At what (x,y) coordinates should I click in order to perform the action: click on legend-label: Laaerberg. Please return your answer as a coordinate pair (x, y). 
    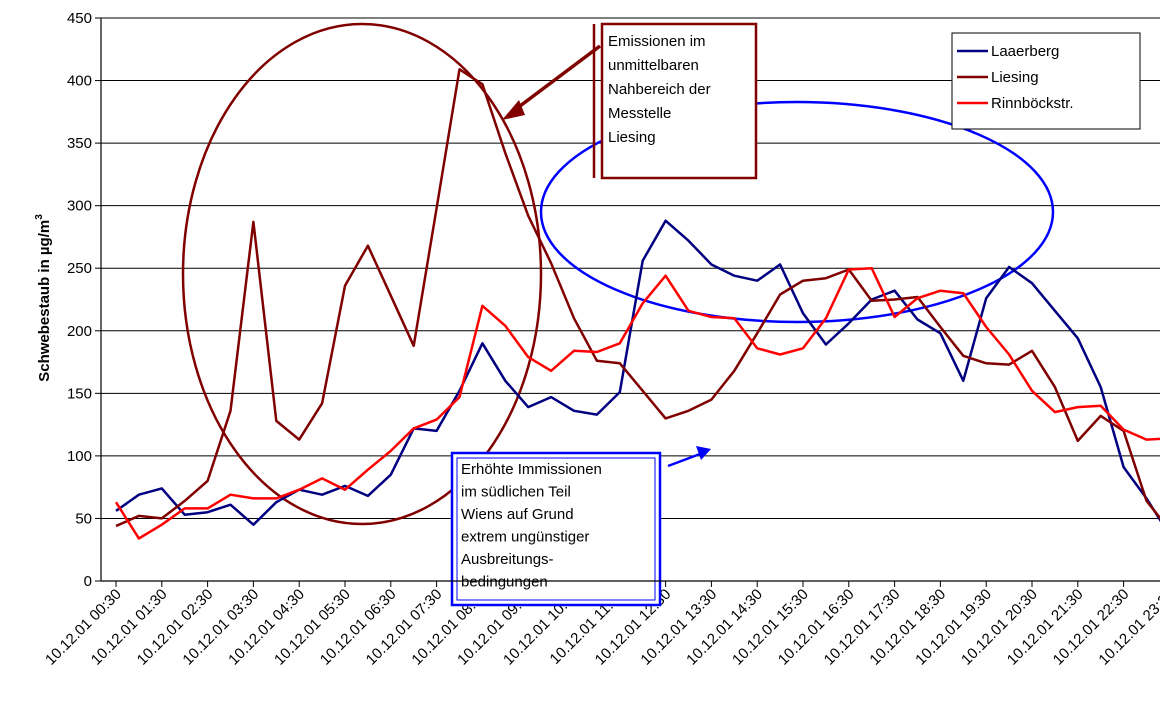
    Looking at the image, I should click on (1025, 51).